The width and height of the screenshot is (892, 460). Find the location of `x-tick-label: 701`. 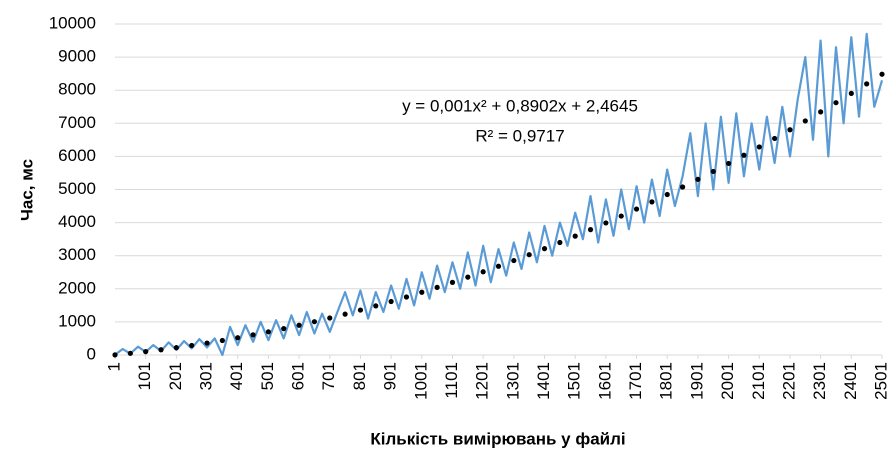

x-tick-label: 701 is located at coordinates (328, 376).